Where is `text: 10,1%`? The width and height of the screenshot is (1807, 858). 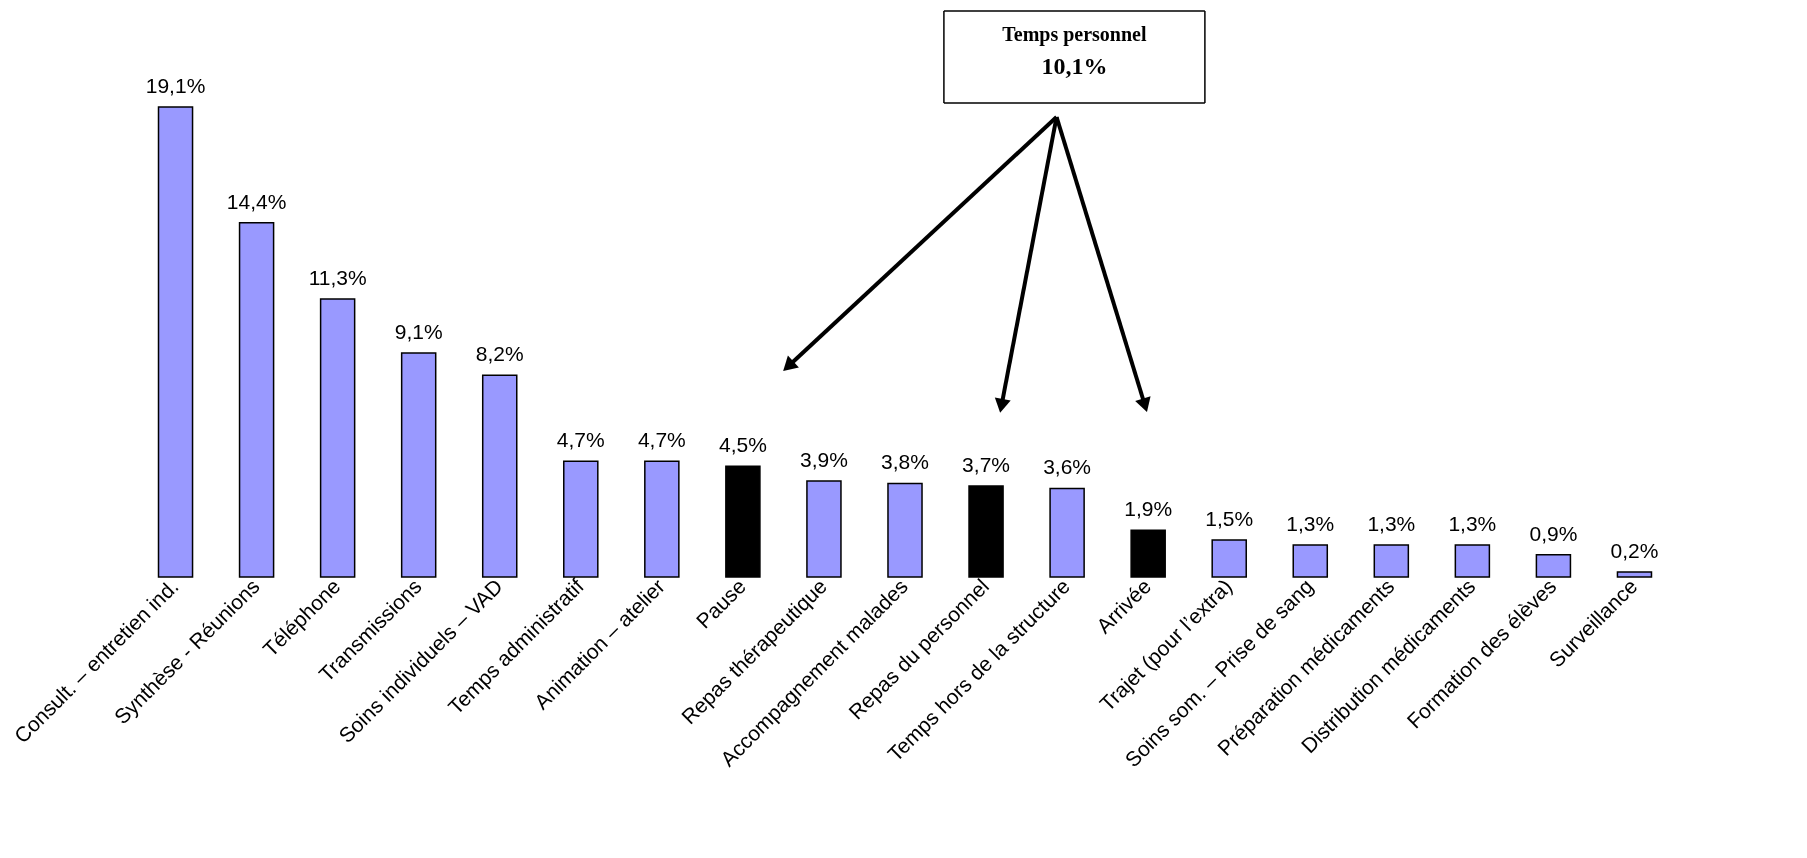
text: 10,1% is located at coordinates (1074, 66).